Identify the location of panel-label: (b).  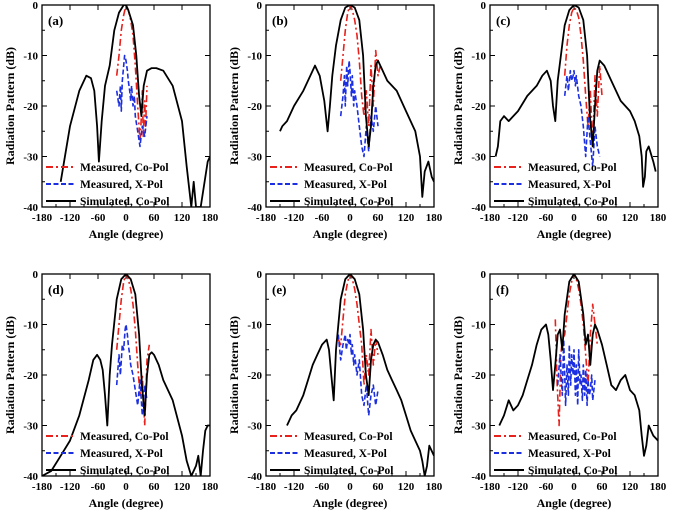
(280, 20).